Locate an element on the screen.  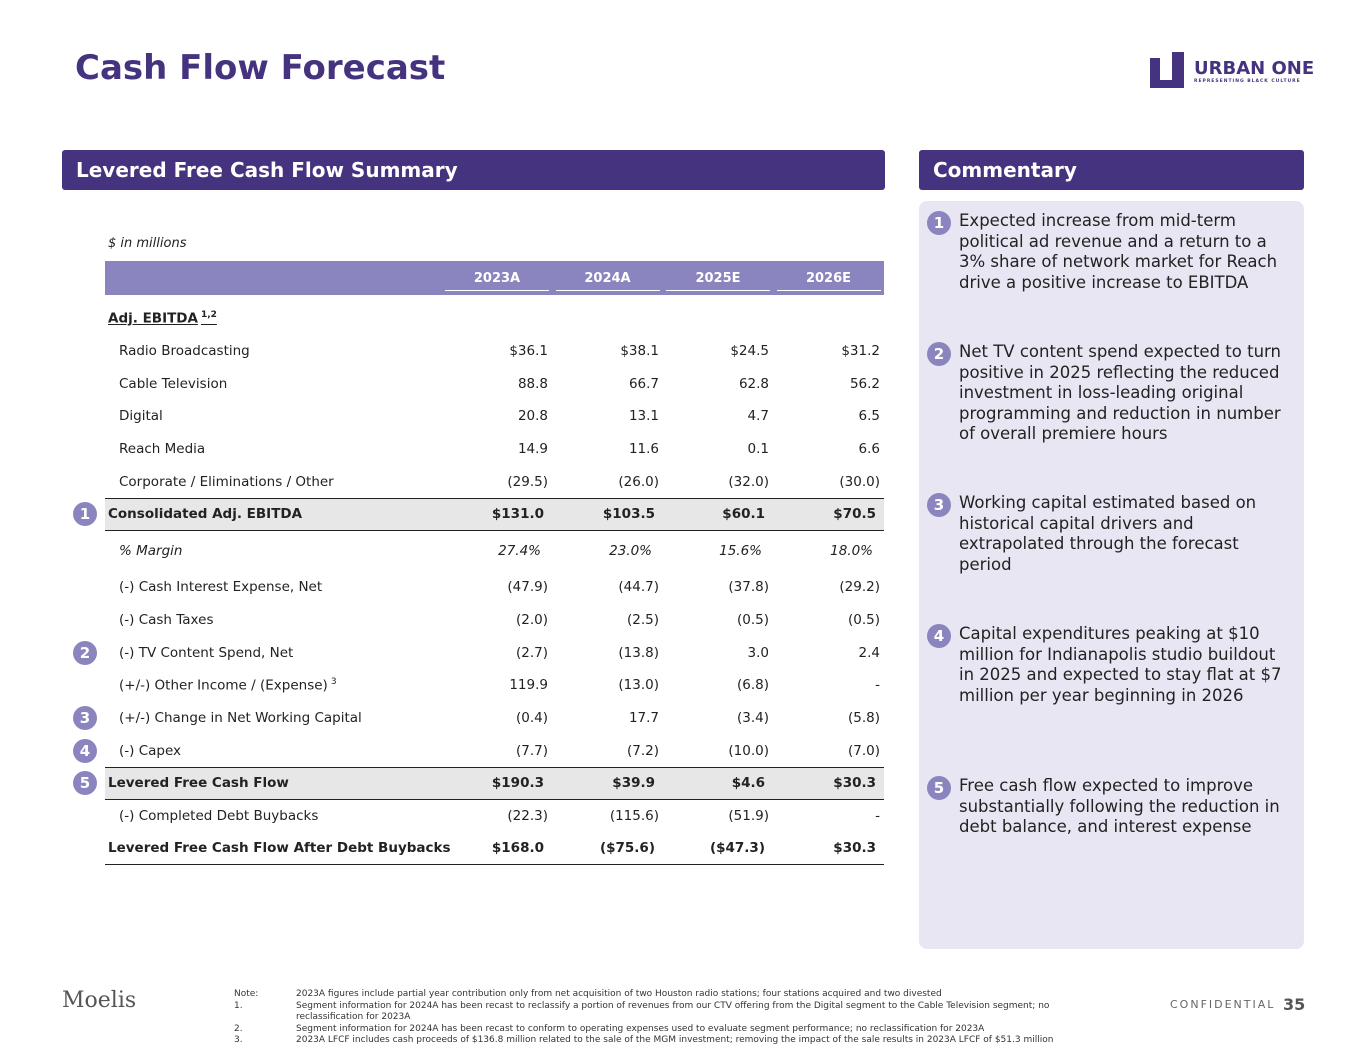
cell-value: 15.6% is located at coordinates (740, 550).